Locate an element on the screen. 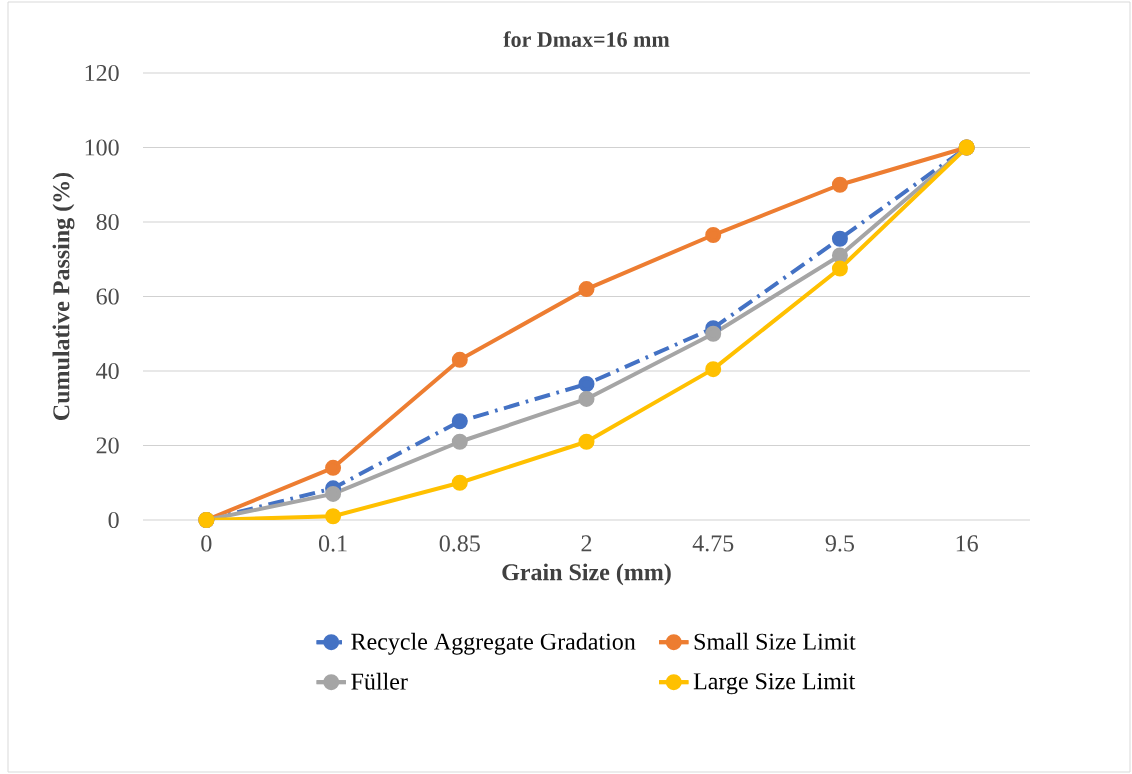 The height and width of the screenshot is (774, 1132). y-axis-title: Cumulative Passing (%) is located at coordinates (63, 296).